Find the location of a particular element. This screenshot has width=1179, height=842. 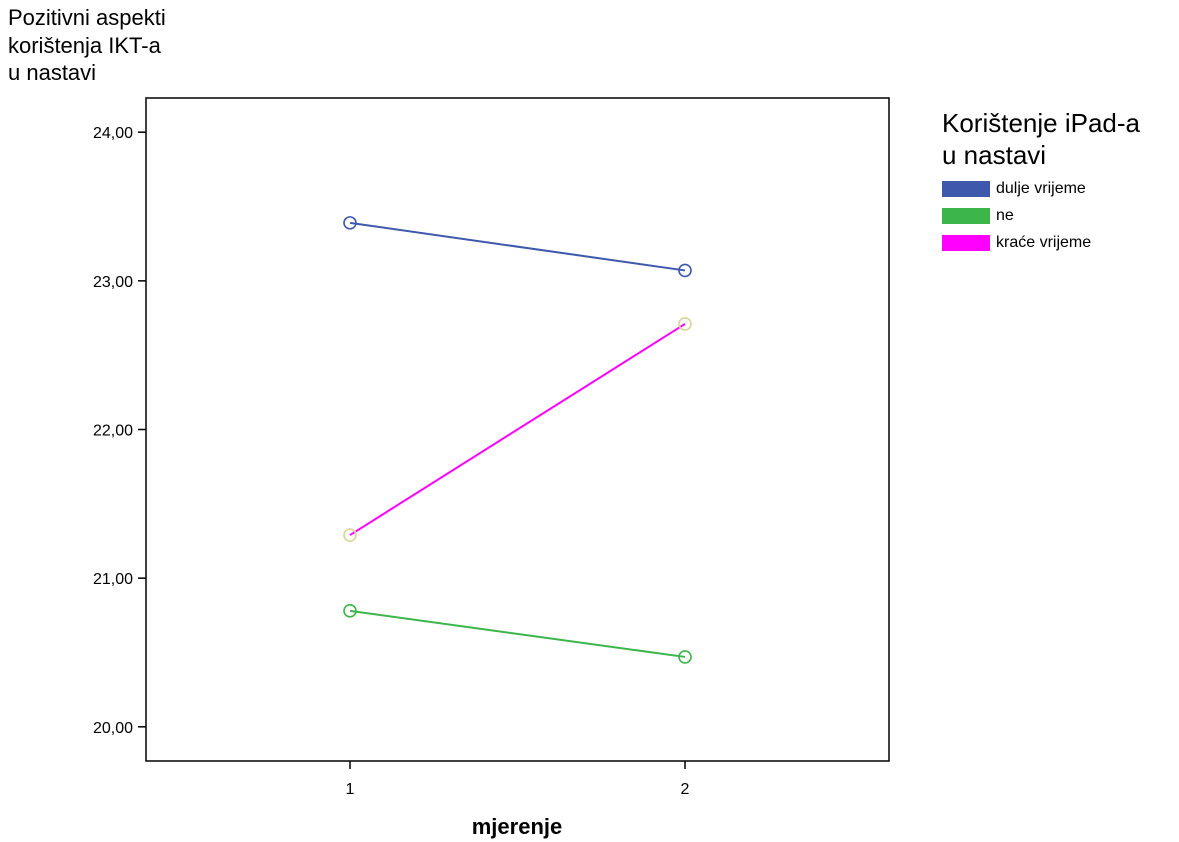

y-tick-label: 23,00 is located at coordinates (113, 282).